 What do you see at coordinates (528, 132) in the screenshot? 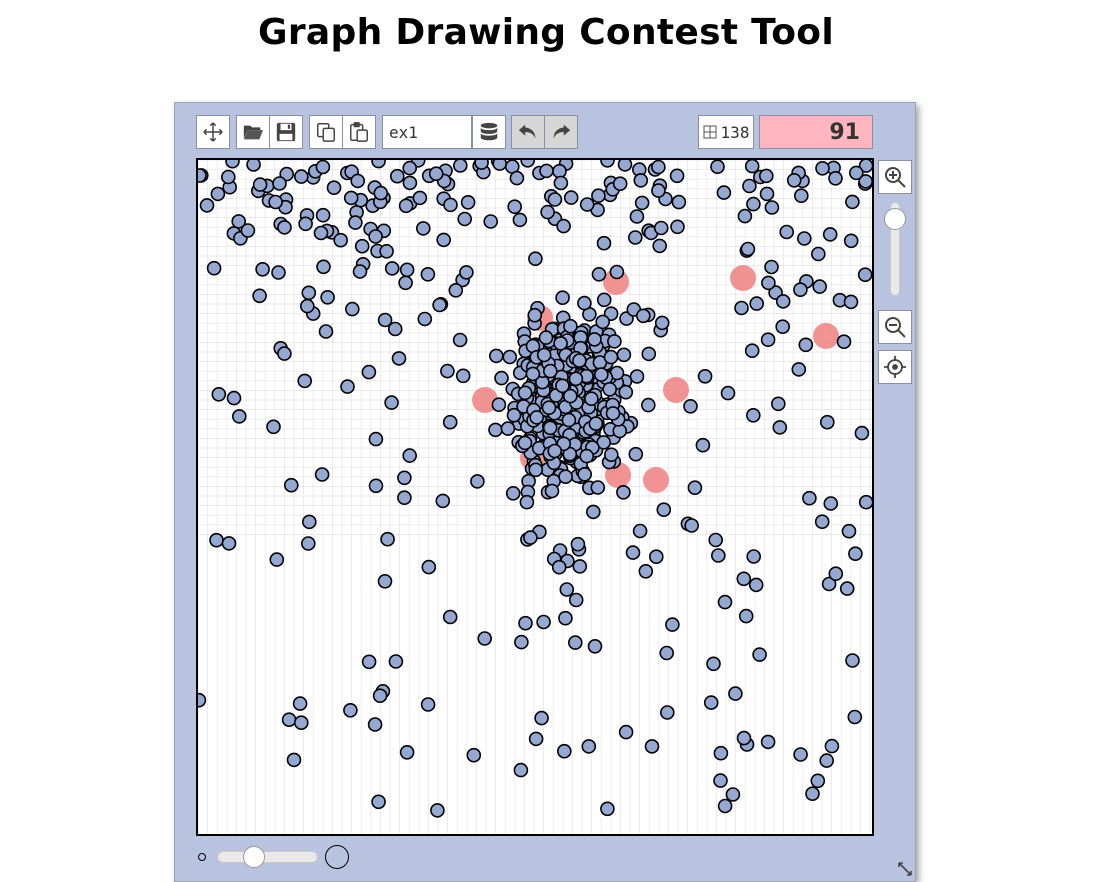
I see `undo-button` at bounding box center [528, 132].